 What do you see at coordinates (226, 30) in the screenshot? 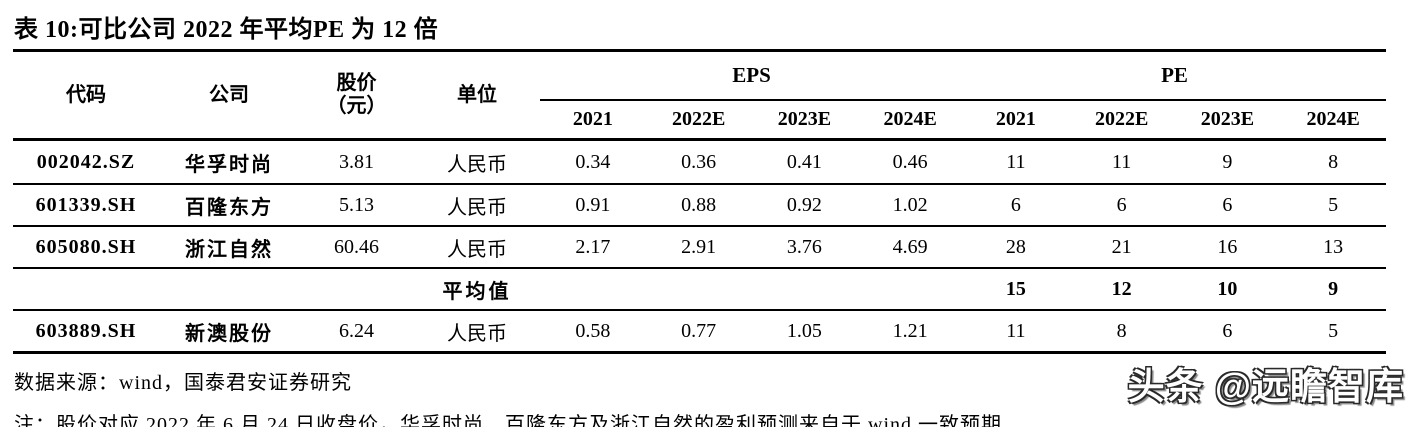
I see `table-title: 表 10:可比公司 2022 年平均PE 为 12 倍` at bounding box center [226, 30].